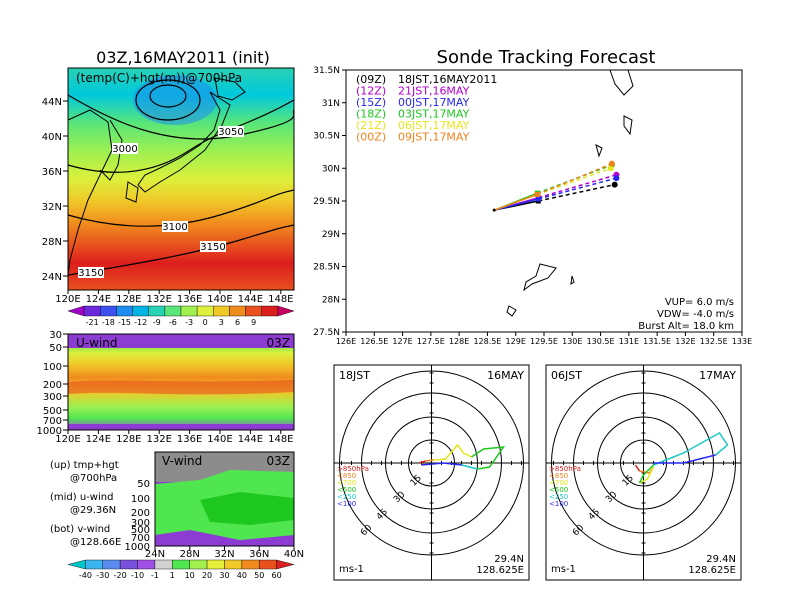  I want to click on colorbar-label: 60, so click(277, 575).